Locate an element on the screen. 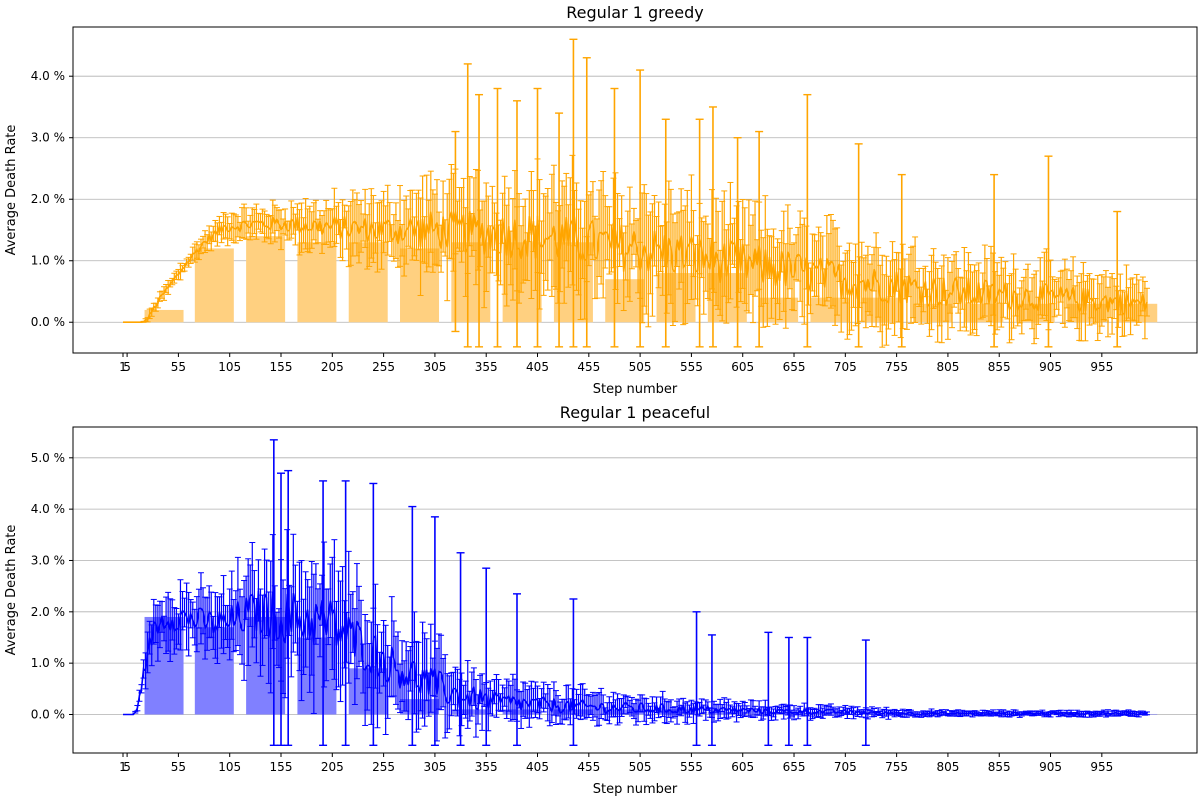 This screenshot has height=800, width=1200. y-tick-label: 5.0 % is located at coordinates (48, 458).